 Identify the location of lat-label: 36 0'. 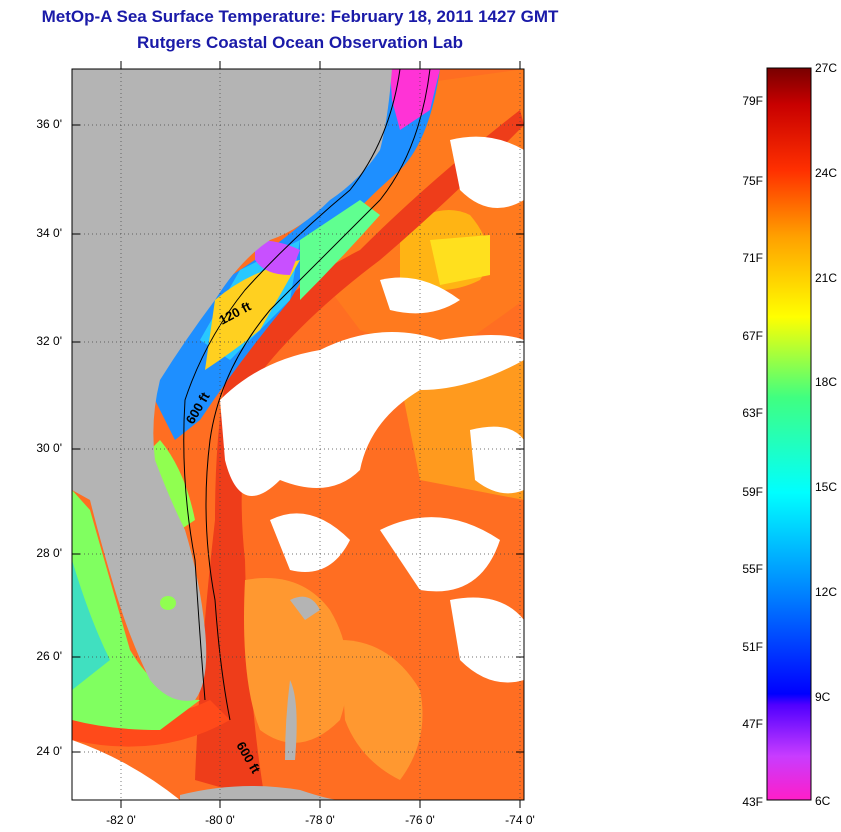
(49, 124).